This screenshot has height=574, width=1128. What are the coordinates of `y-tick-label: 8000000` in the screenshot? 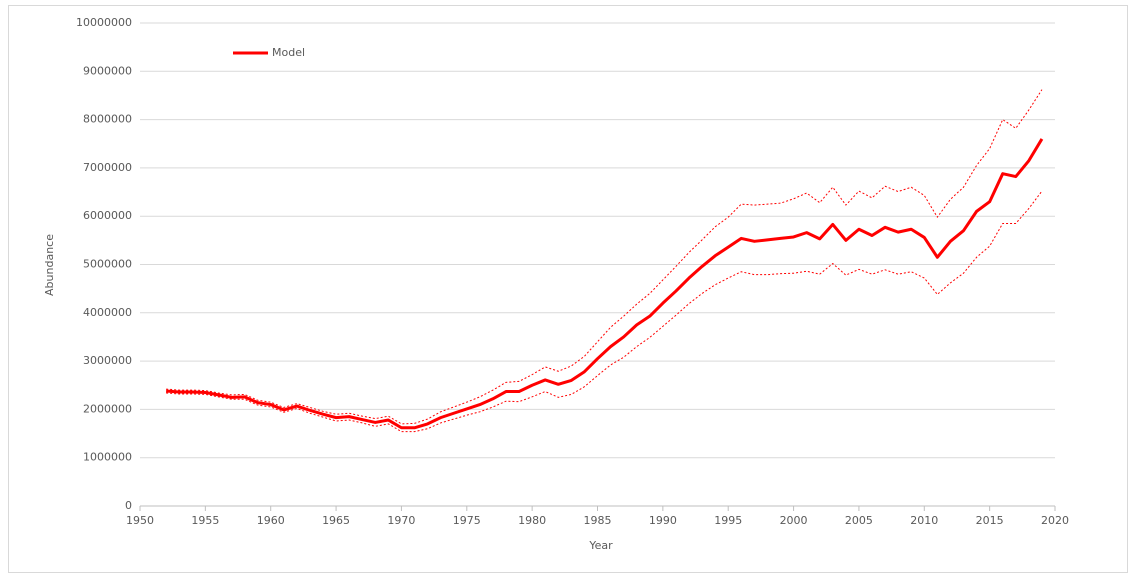 It's located at (107, 119).